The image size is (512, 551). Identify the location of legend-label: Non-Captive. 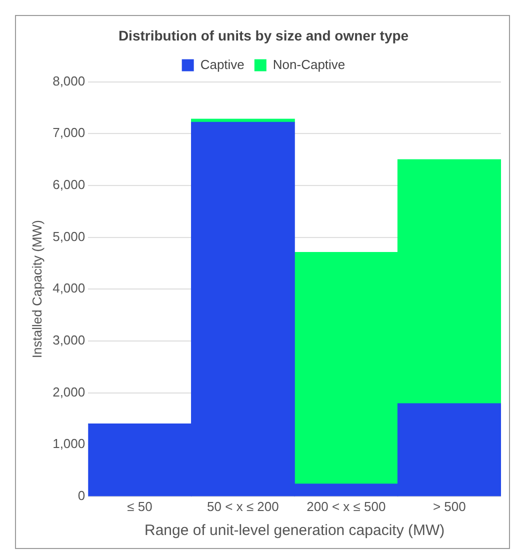
(309, 64).